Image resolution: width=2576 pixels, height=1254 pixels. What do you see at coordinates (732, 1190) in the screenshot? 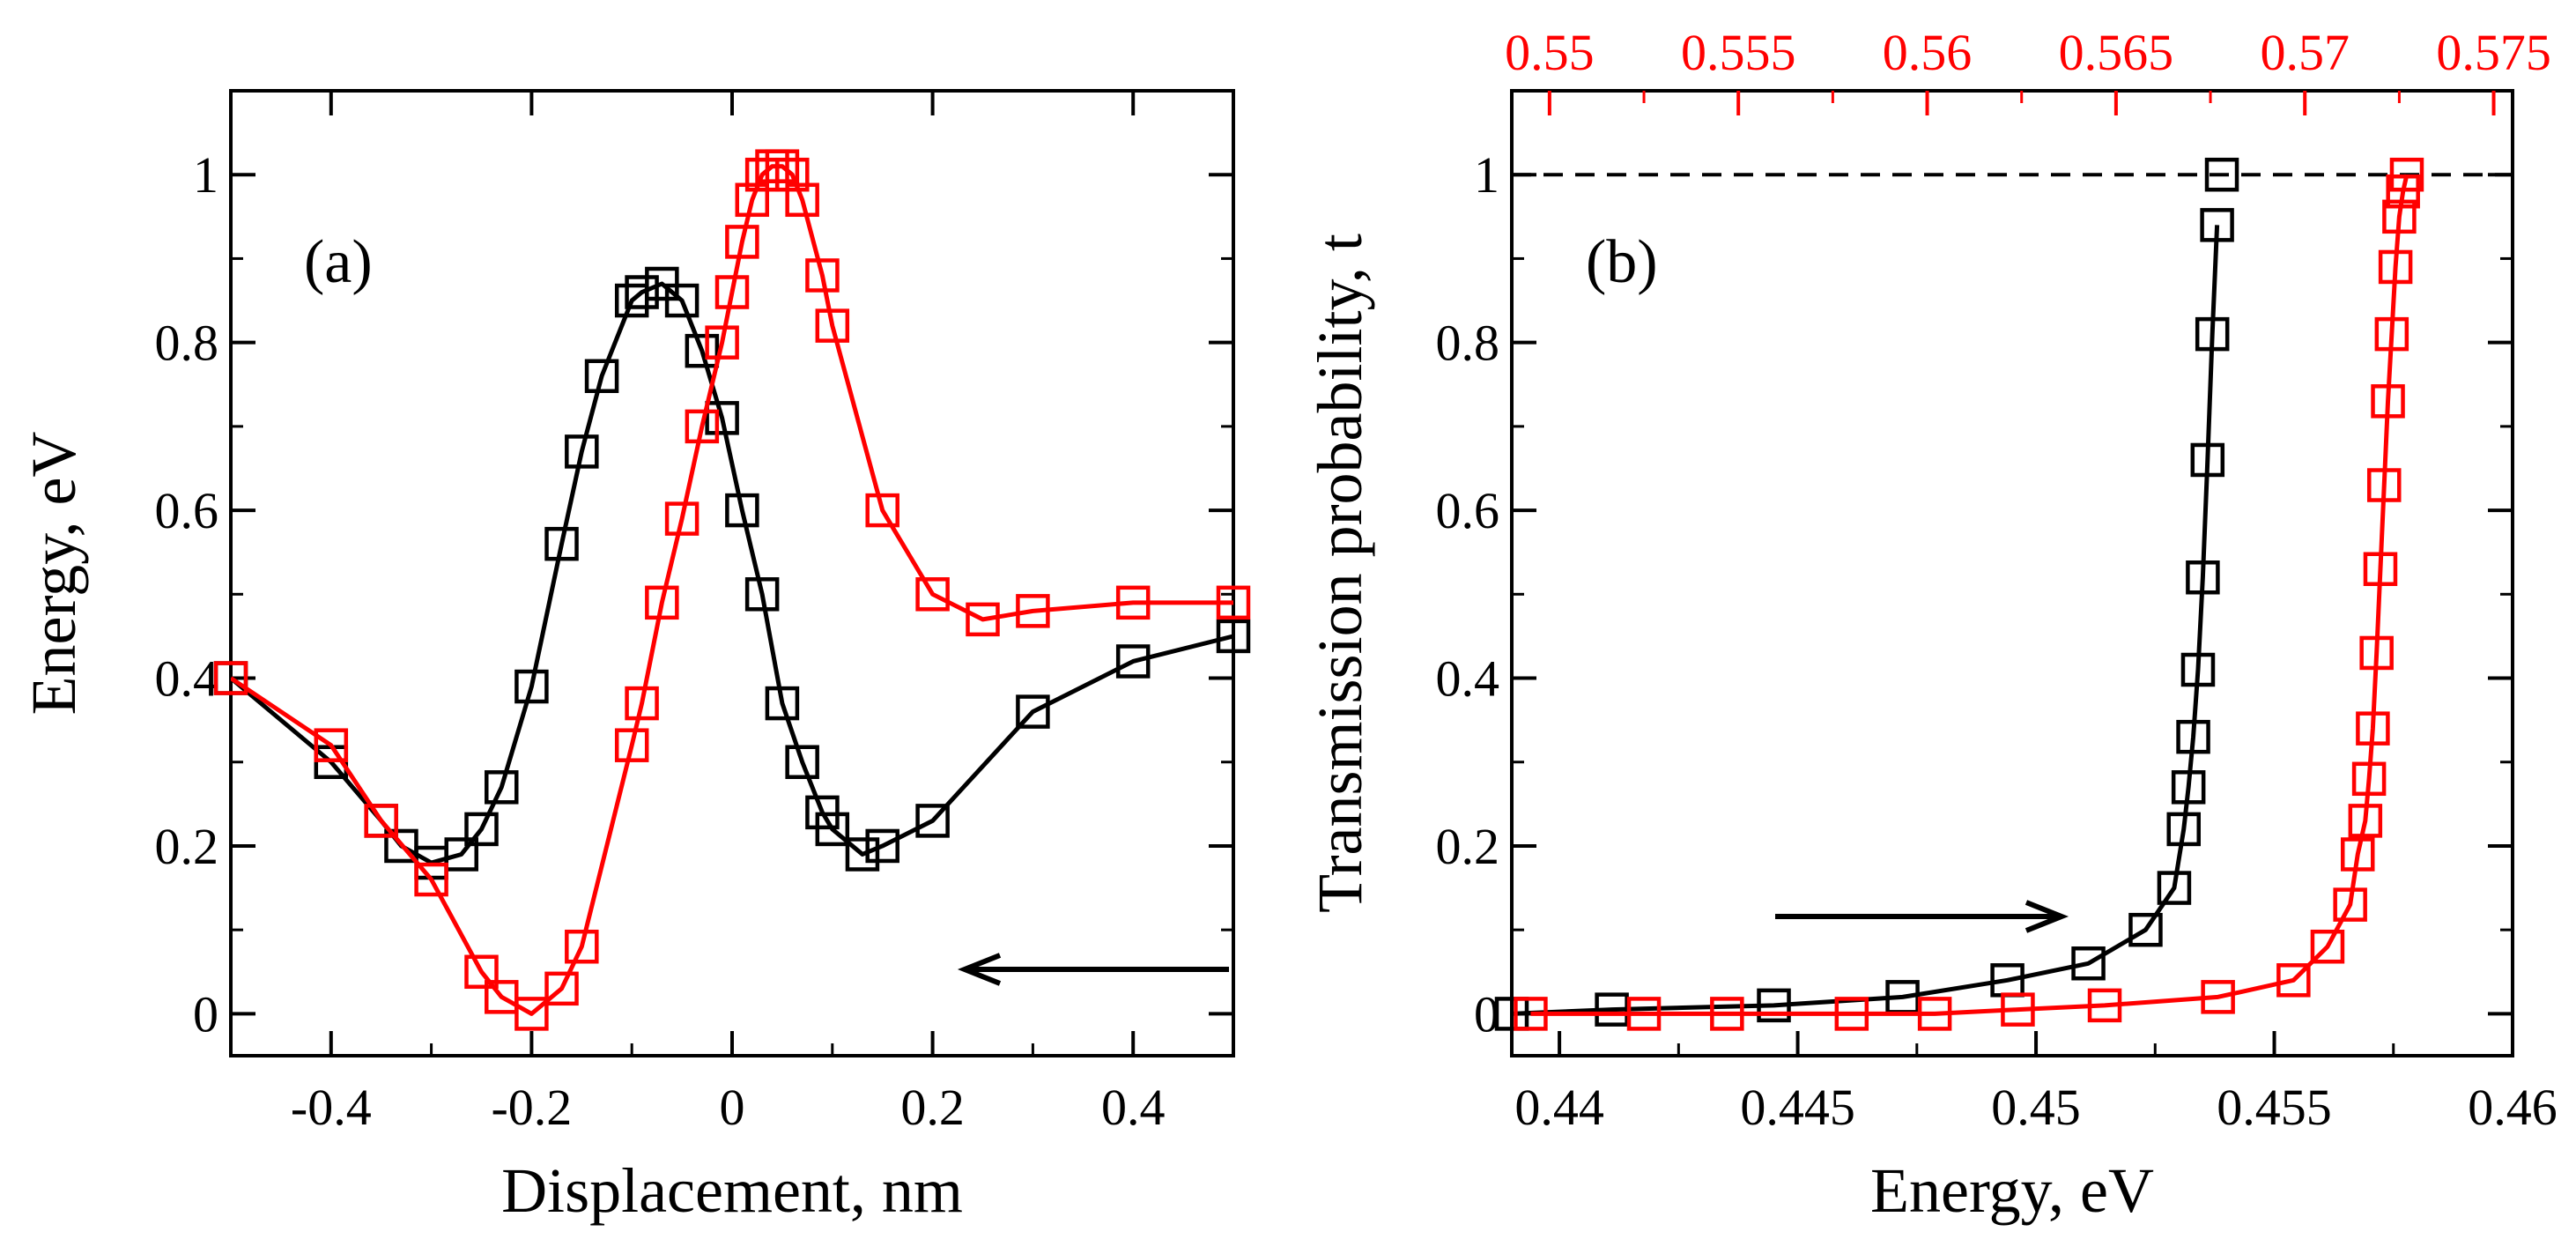
I see `x-axis-label: Displacement, nm` at bounding box center [732, 1190].